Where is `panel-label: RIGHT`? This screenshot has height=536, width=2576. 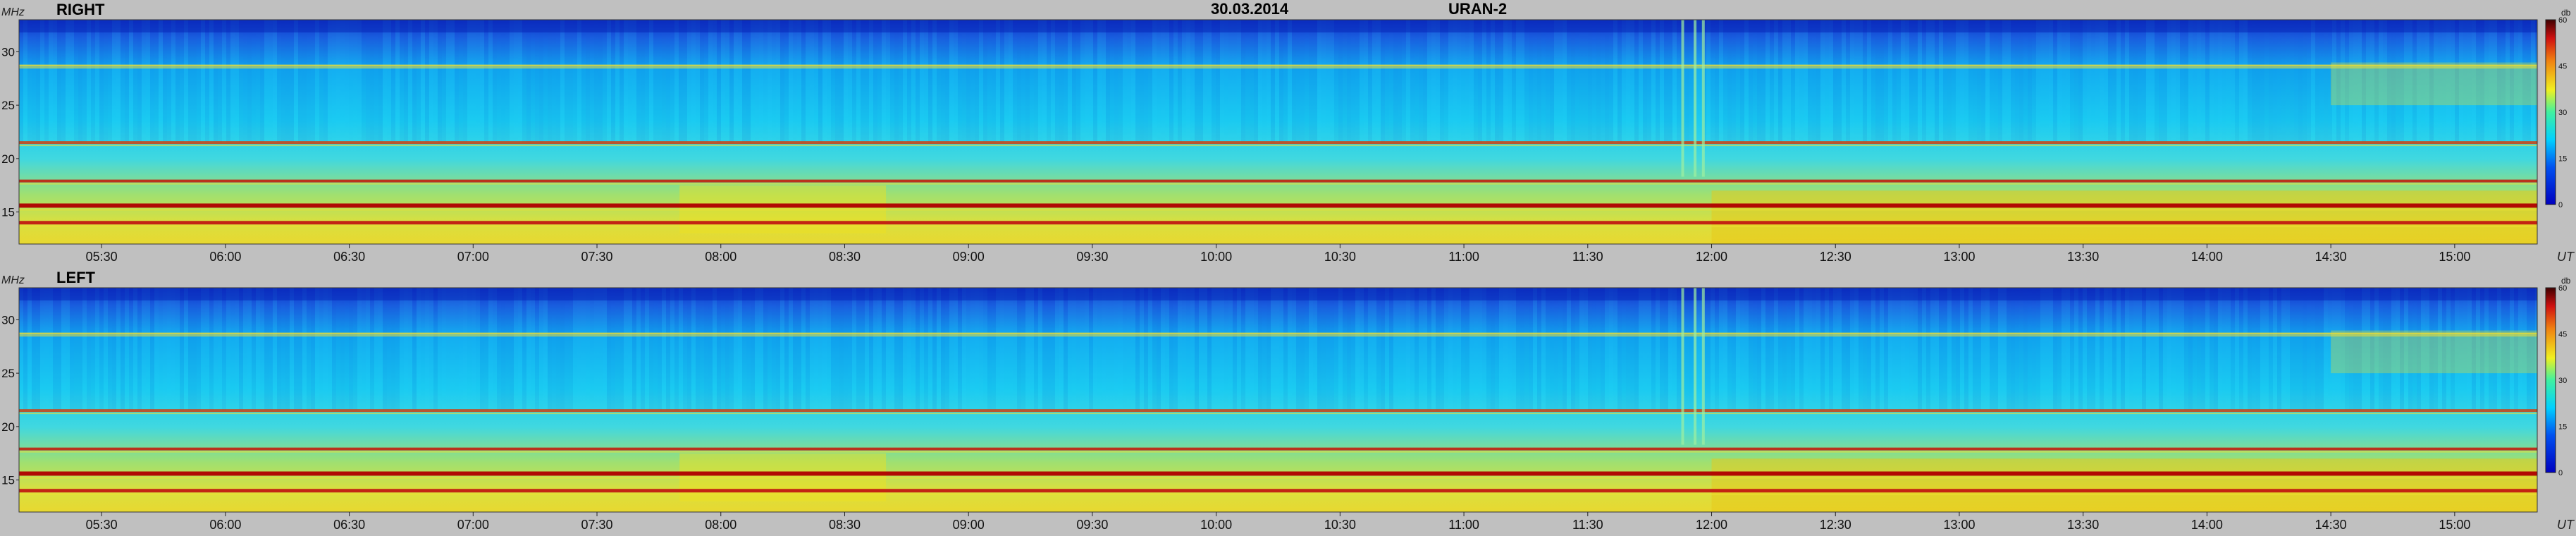
panel-label: RIGHT is located at coordinates (80, 9).